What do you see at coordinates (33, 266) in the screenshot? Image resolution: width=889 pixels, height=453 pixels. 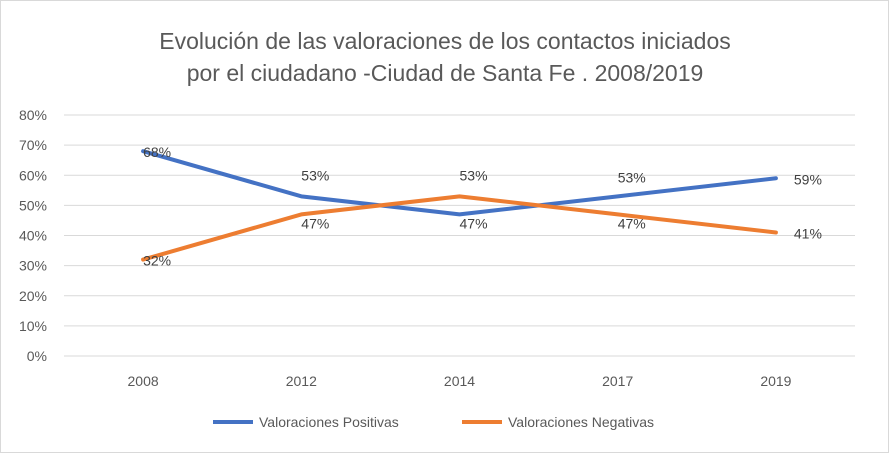 I see `y-tick-label: 30%` at bounding box center [33, 266].